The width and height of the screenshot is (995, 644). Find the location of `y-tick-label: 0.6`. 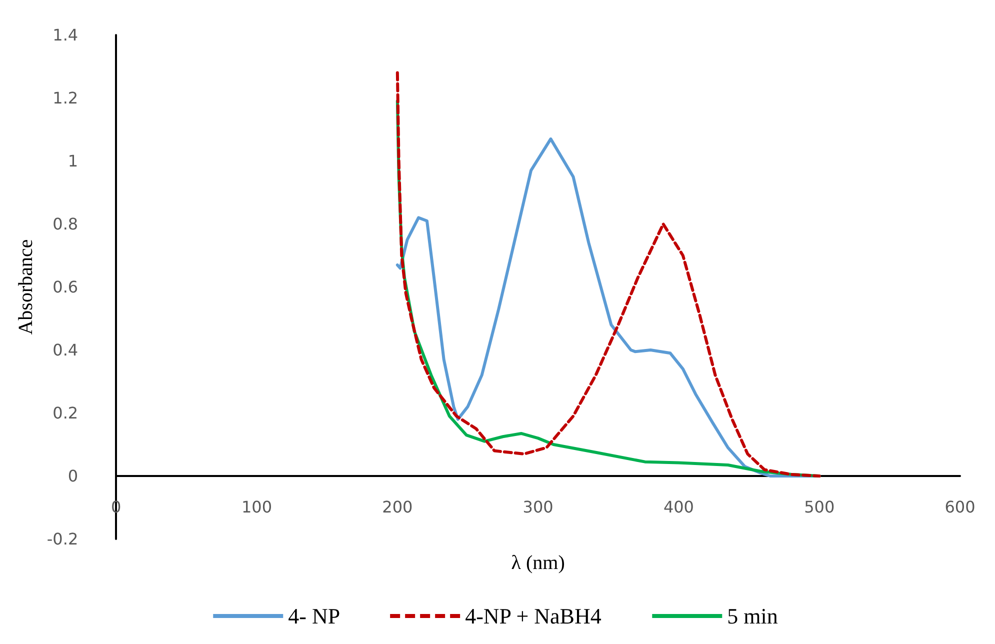

y-tick-label: 0.6 is located at coordinates (65, 287).